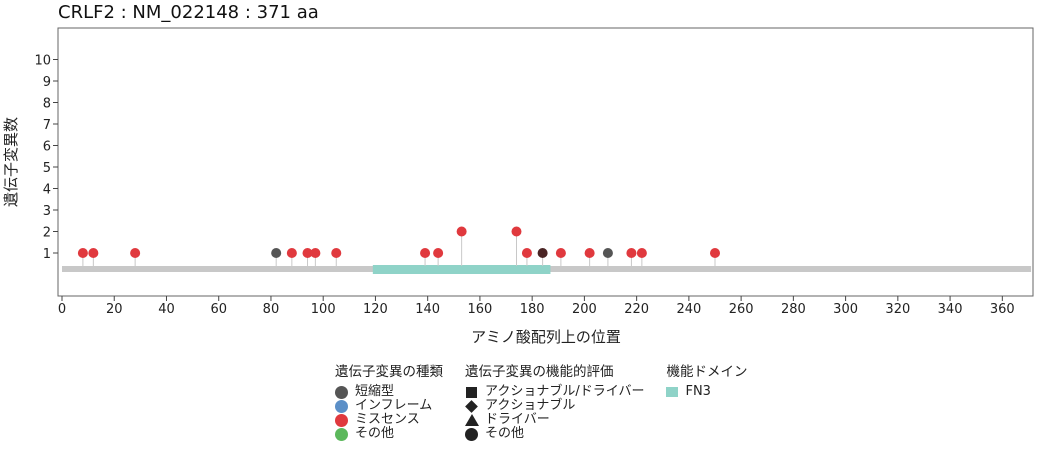 The width and height of the screenshot is (1039, 450). Describe the element at coordinates (47, 190) in the screenshot. I see `y-tick-label: 4` at that location.